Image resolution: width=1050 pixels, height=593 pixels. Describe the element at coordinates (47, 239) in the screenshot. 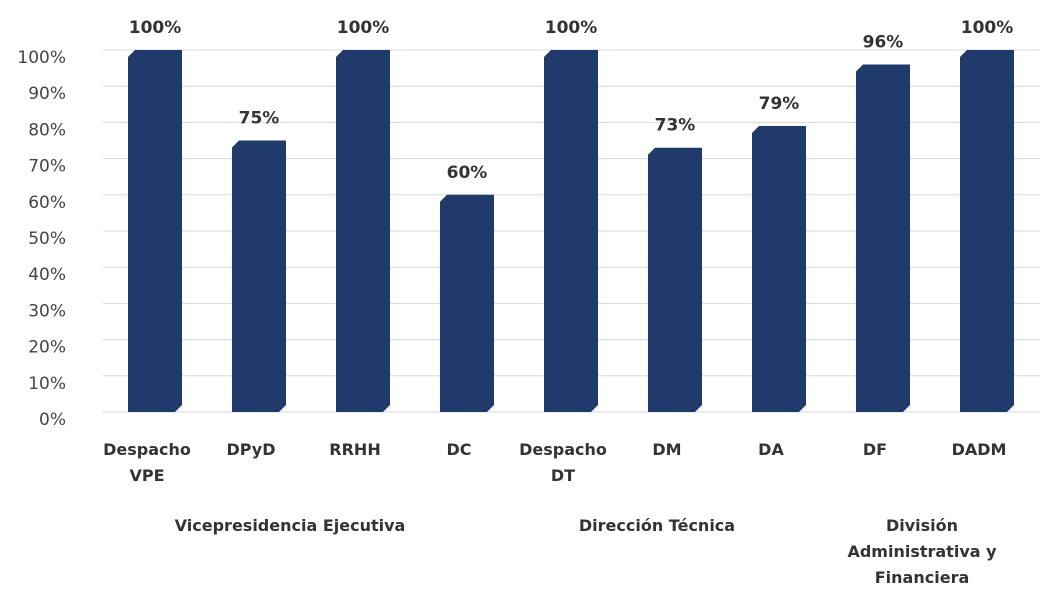

I see `y-tick-label: 50%` at that location.